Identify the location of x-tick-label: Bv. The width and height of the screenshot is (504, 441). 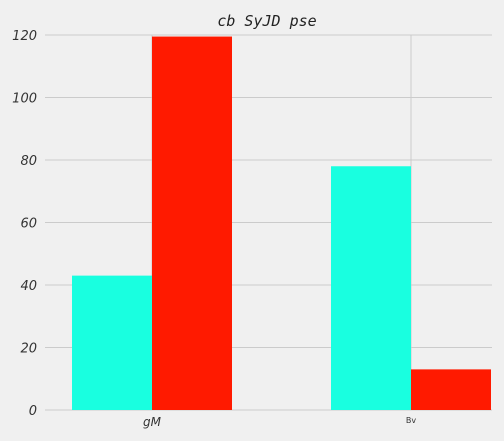
(411, 420).